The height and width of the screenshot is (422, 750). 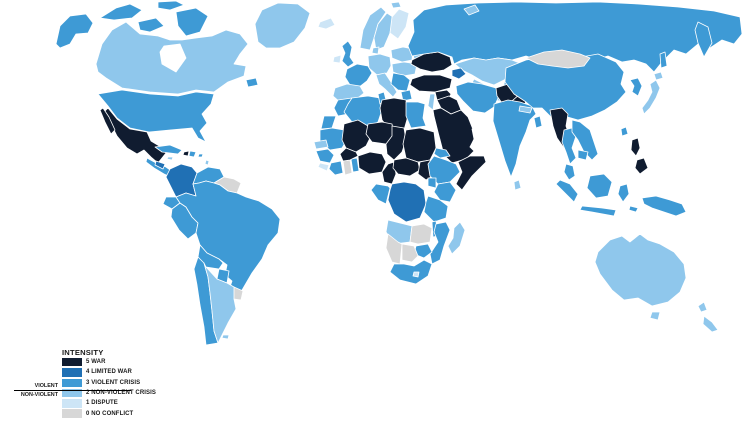 I want to click on region-sulawesi, so click(x=623, y=193).